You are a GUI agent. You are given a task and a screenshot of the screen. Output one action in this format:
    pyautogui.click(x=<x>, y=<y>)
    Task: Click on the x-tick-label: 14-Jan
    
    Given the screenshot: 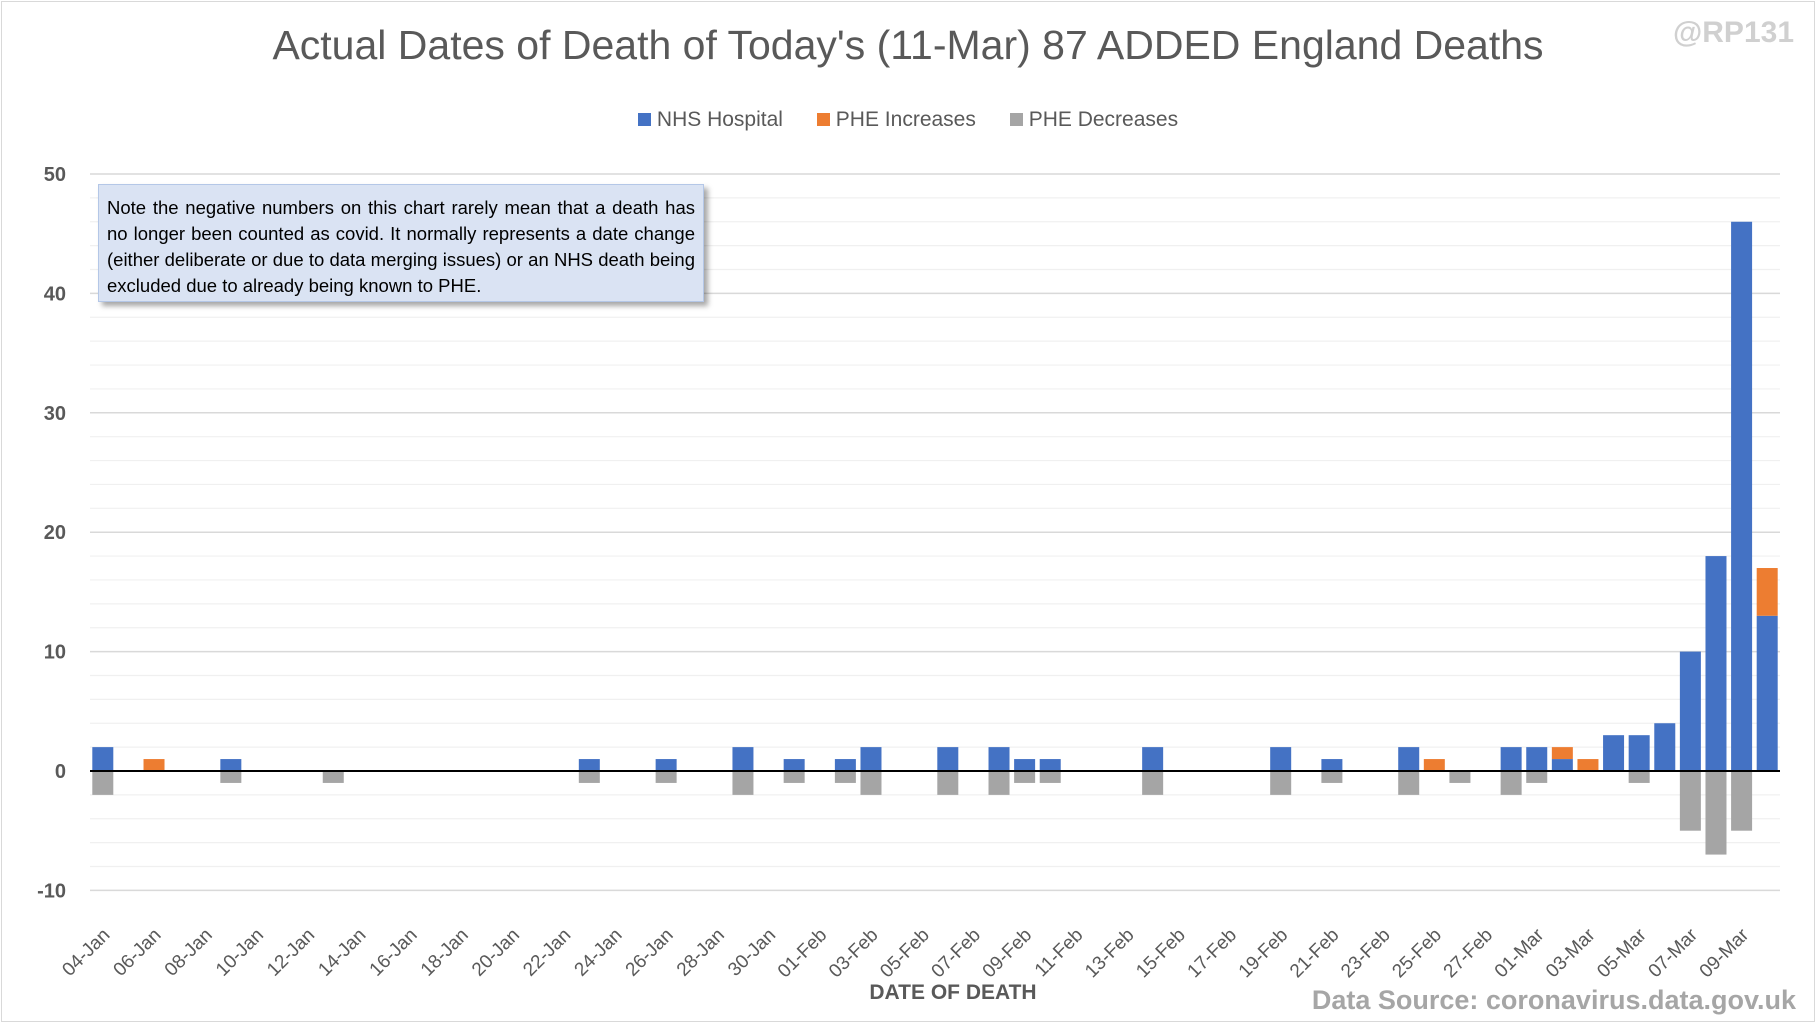 What is the action you would take?
    pyautogui.click(x=342, y=953)
    